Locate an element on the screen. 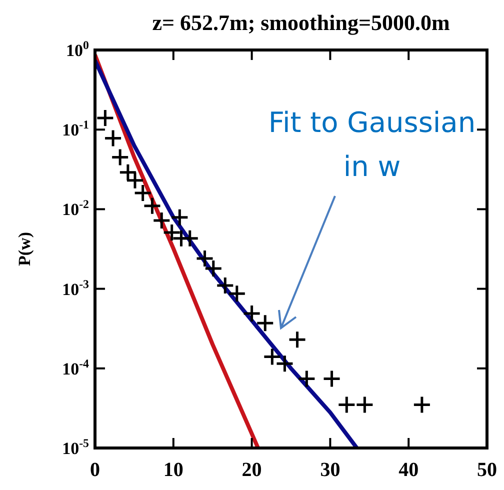  x-tick-label: 10 is located at coordinates (173, 470).